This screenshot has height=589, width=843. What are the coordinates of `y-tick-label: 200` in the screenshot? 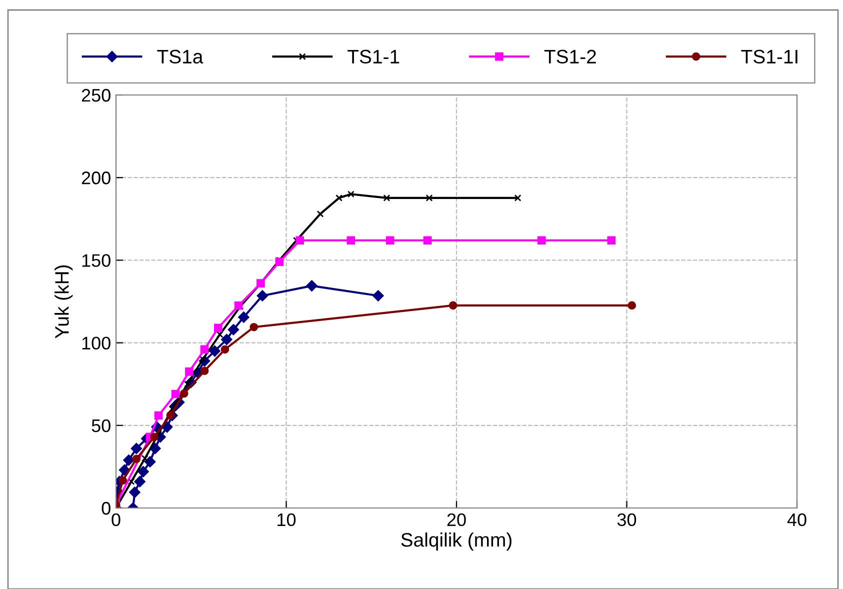 It's located at (96, 178).